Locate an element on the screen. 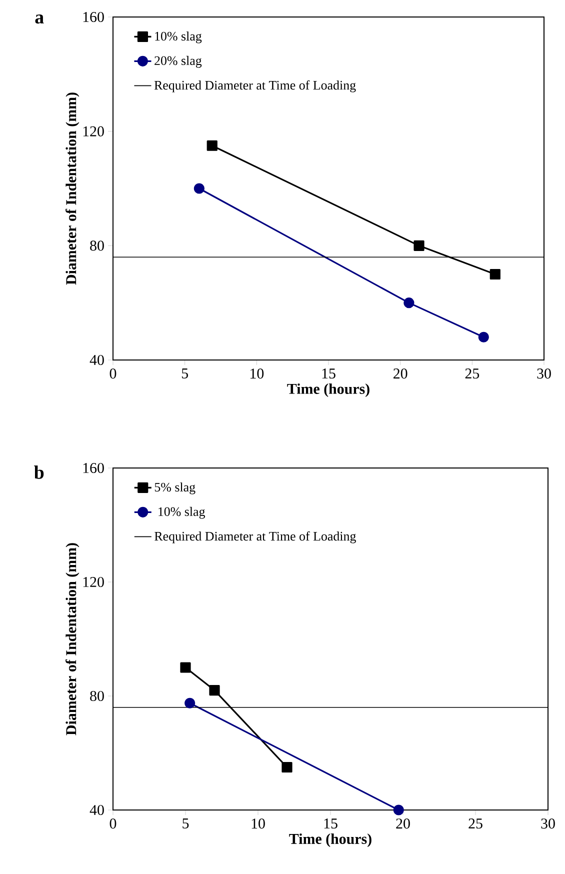 The height and width of the screenshot is (874, 565). legend-label: 5% slag is located at coordinates (175, 488).